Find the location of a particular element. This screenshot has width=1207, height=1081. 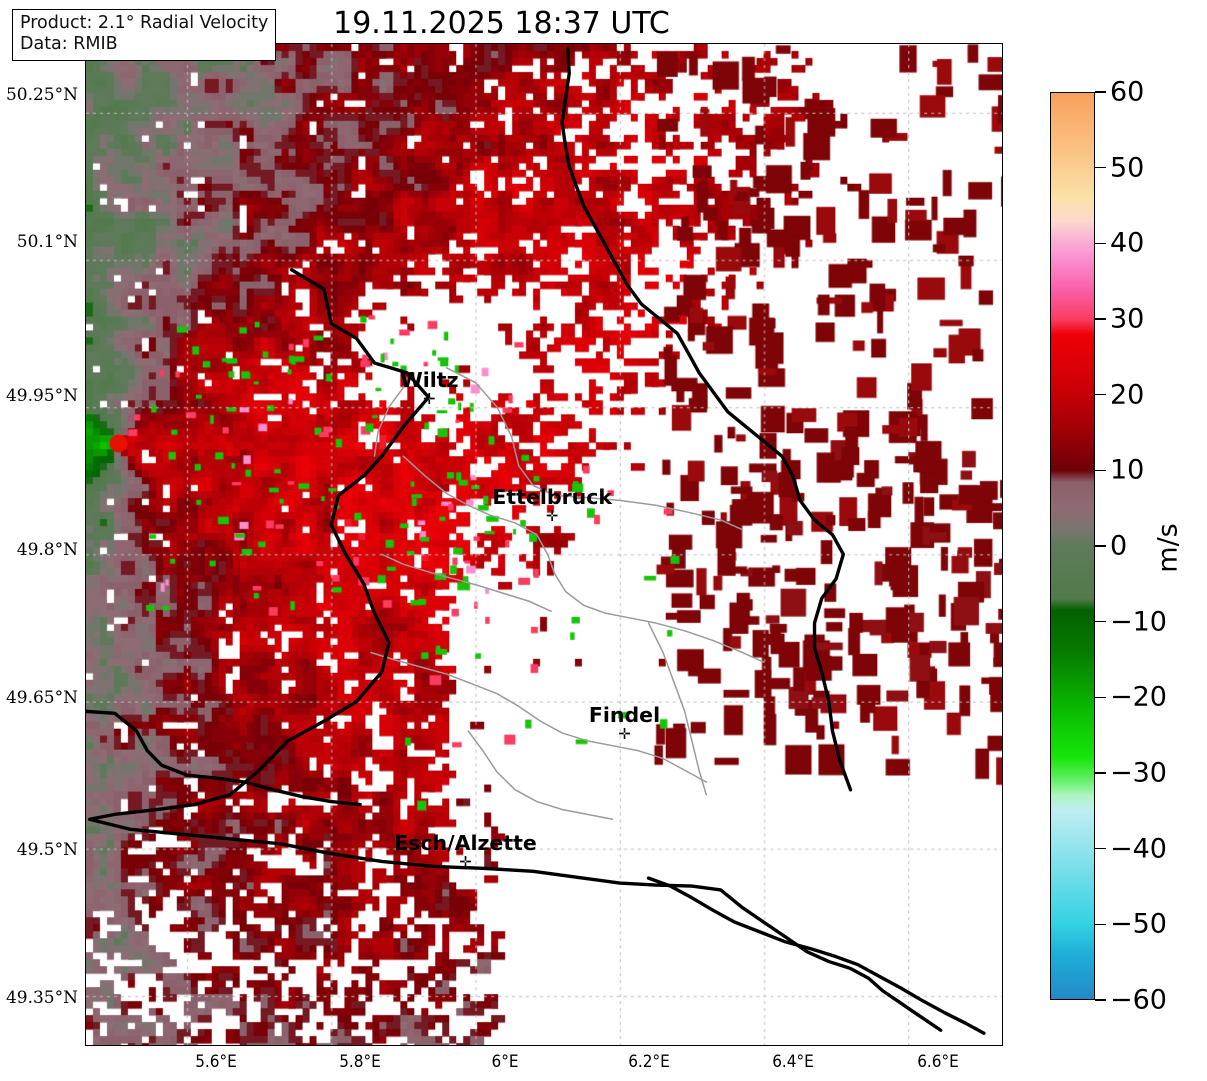

colorbar-tick-label-8: −20 is located at coordinates (1138, 697).